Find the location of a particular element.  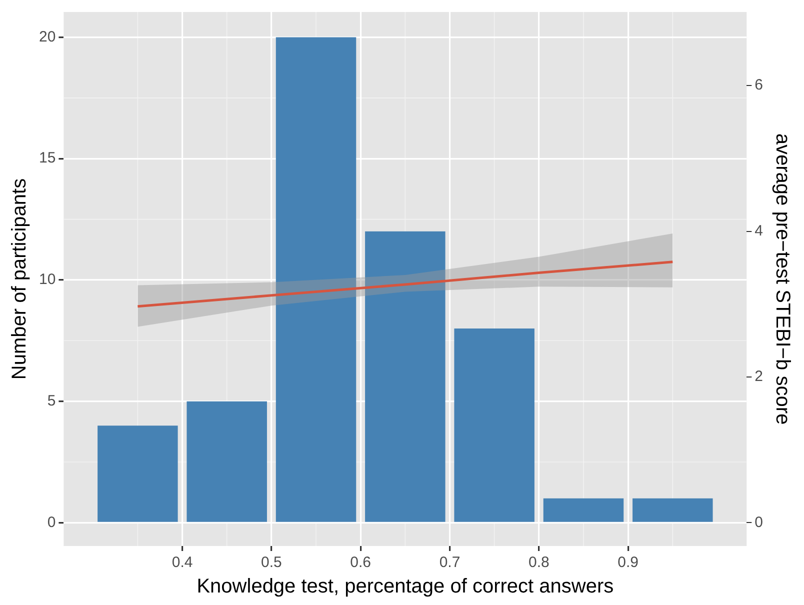

x-tick-label: 0.8 is located at coordinates (539, 563).